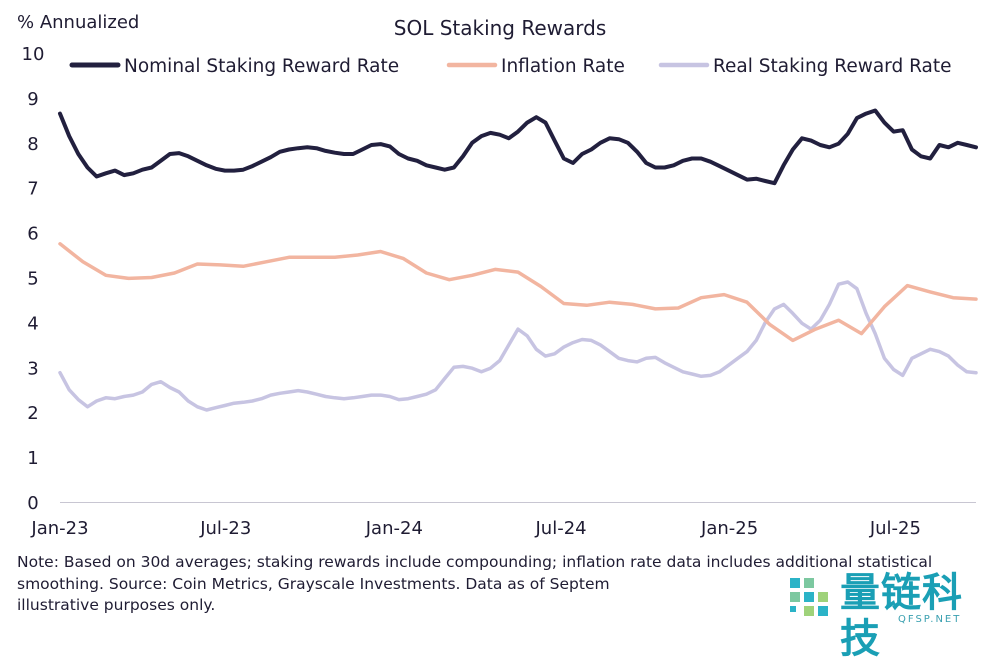  What do you see at coordinates (225, 528) in the screenshot?
I see `x-tick-label: Jul-23` at bounding box center [225, 528].